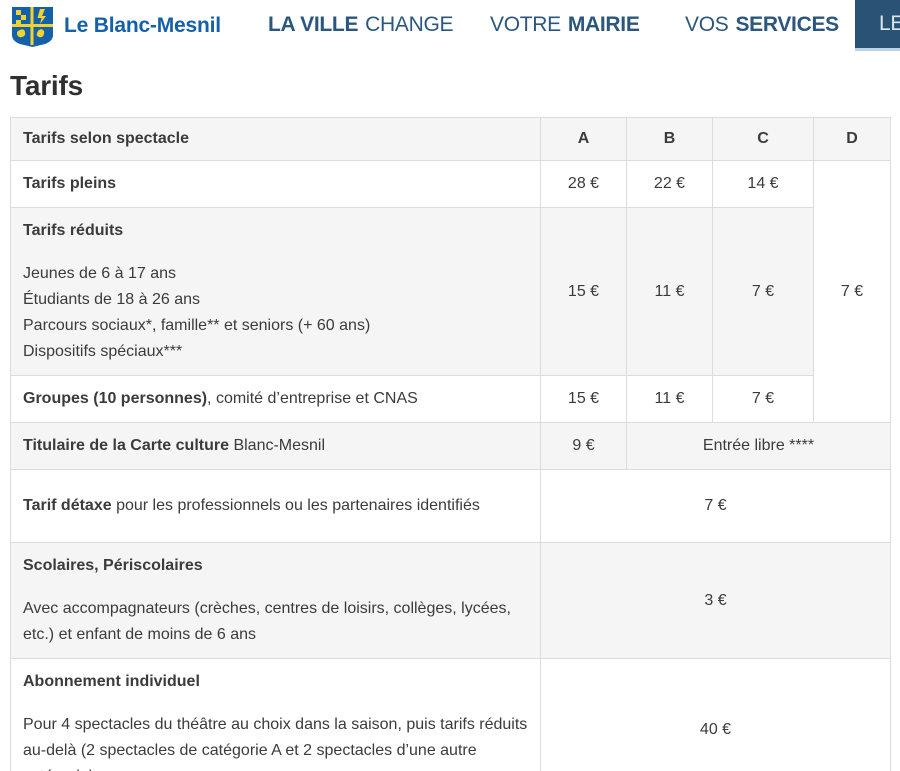 The height and width of the screenshot is (771, 900). Describe the element at coordinates (715, 600) in the screenshot. I see `scolaires-merged-value: 3 €` at that location.